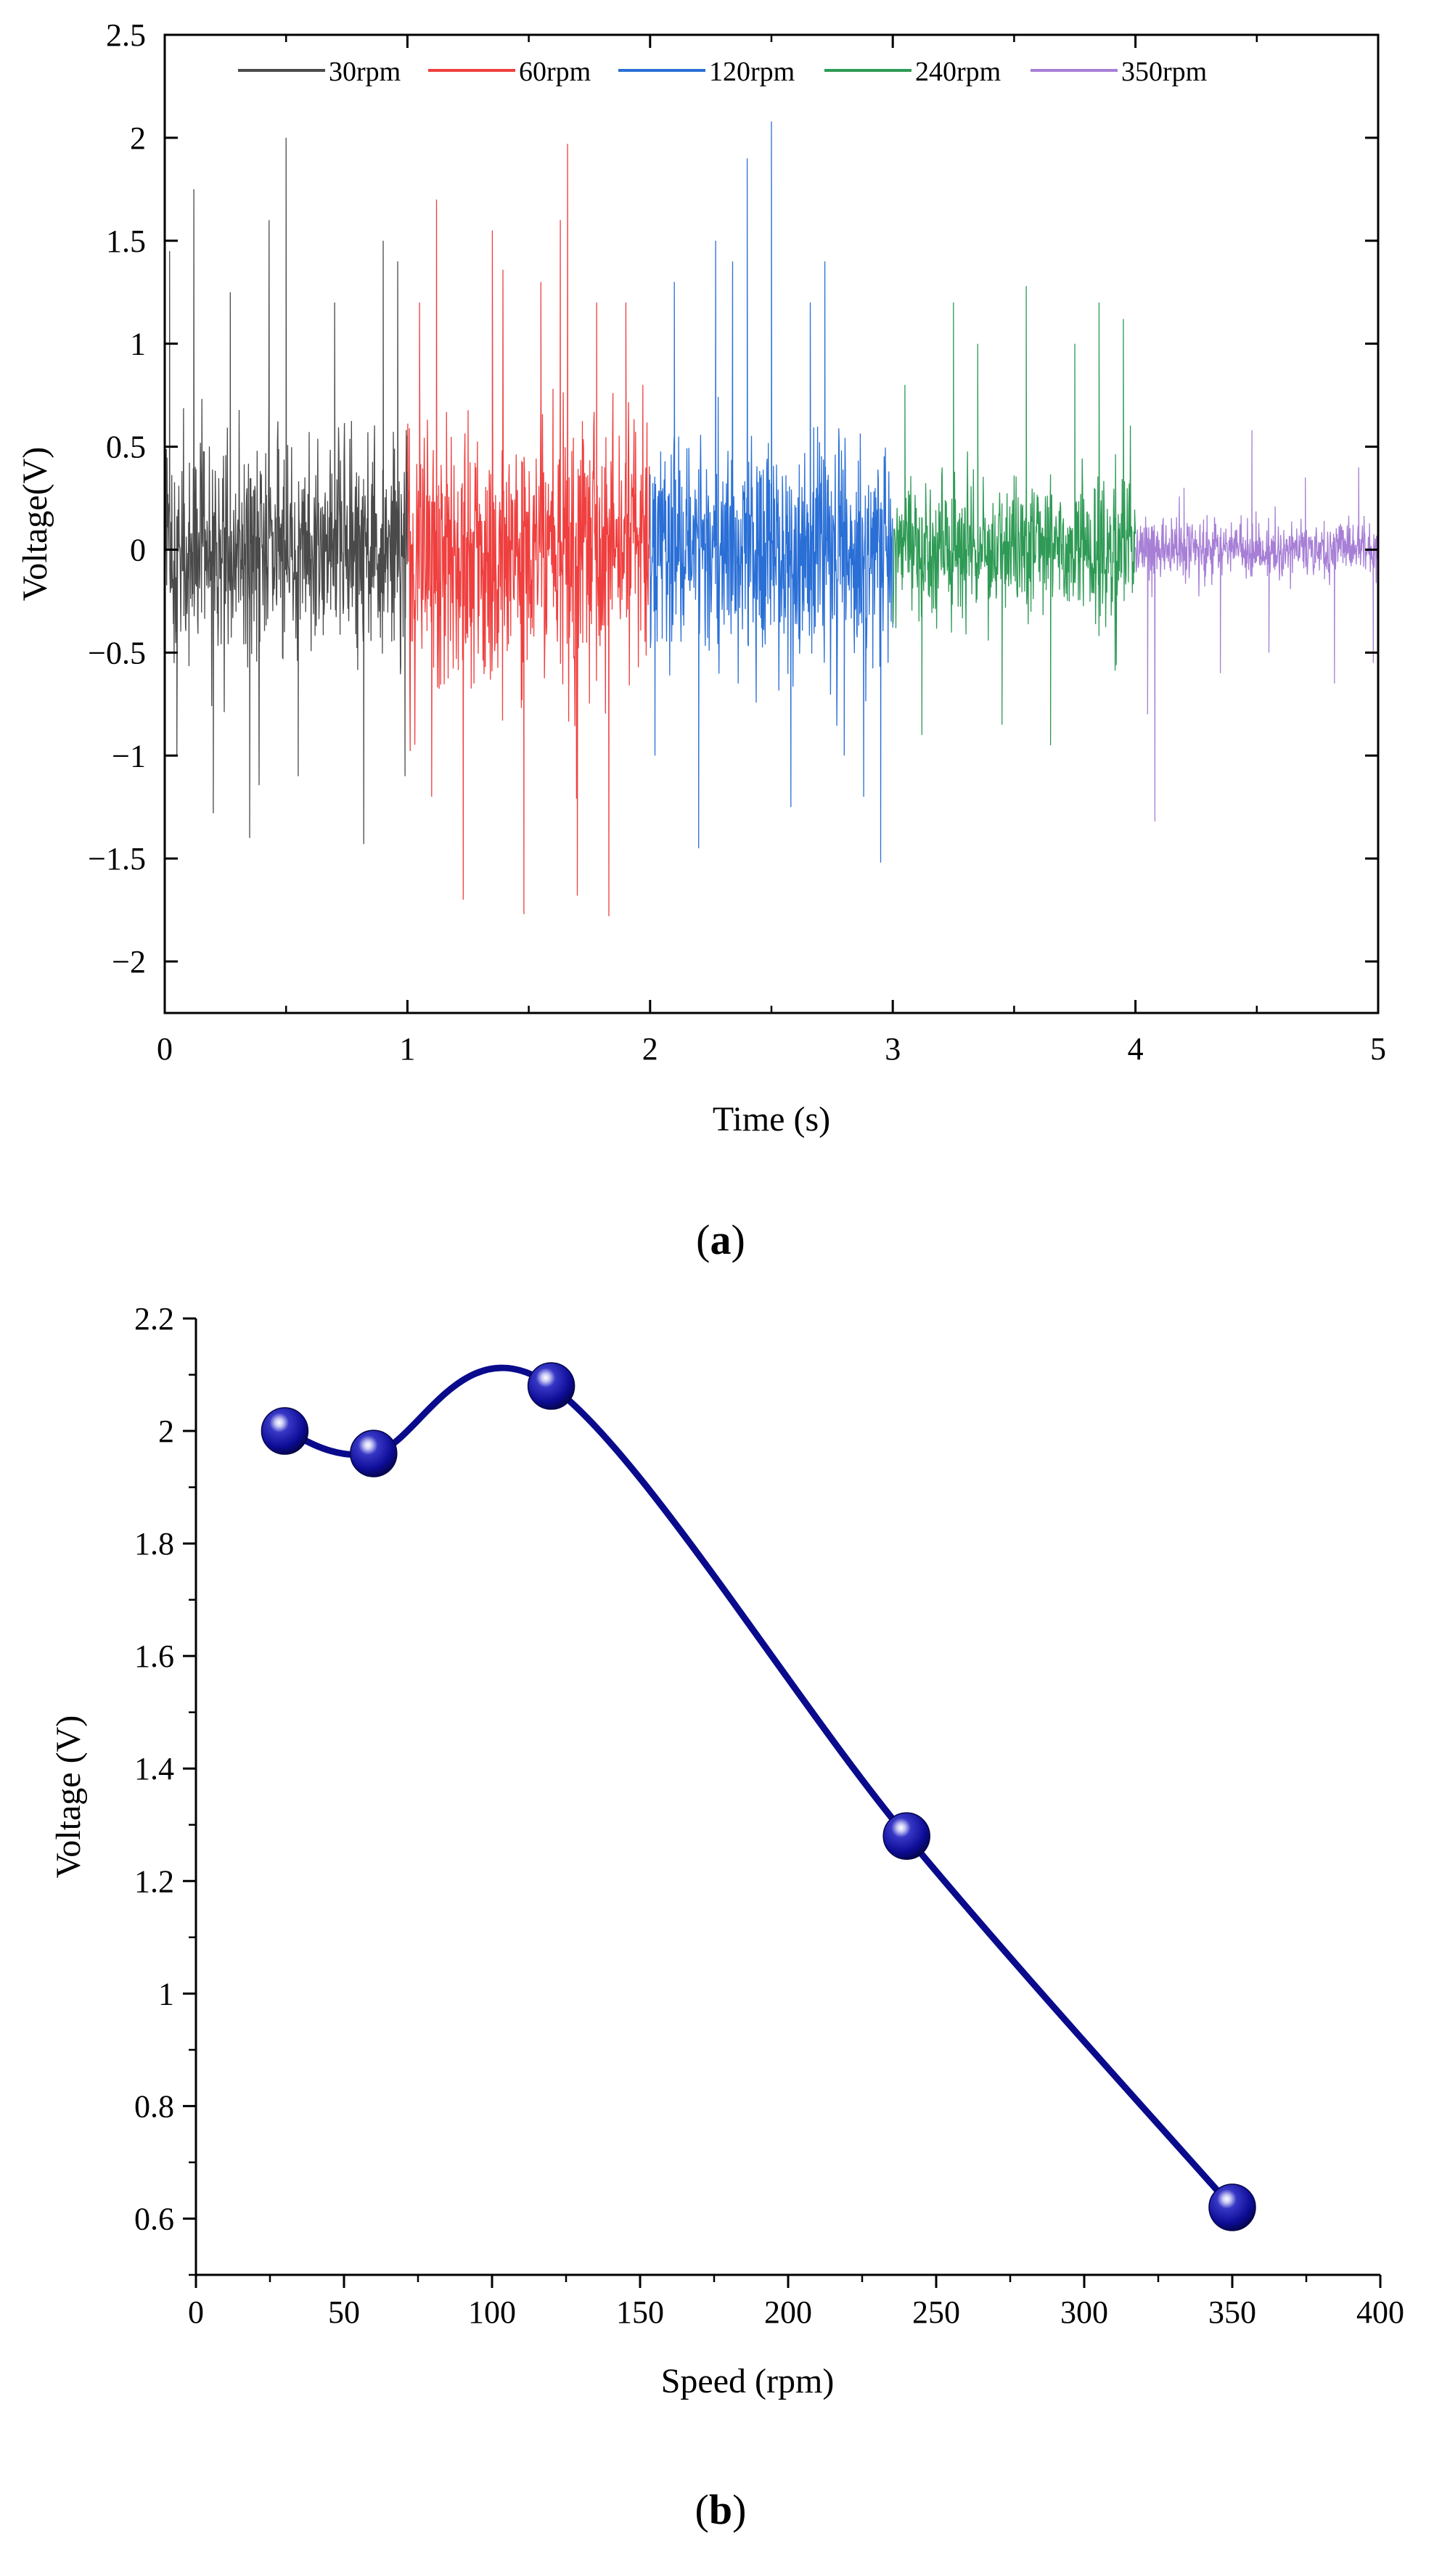  What do you see at coordinates (154, 1544) in the screenshot?
I see `chart-b-y-tick-label: 1.8` at bounding box center [154, 1544].